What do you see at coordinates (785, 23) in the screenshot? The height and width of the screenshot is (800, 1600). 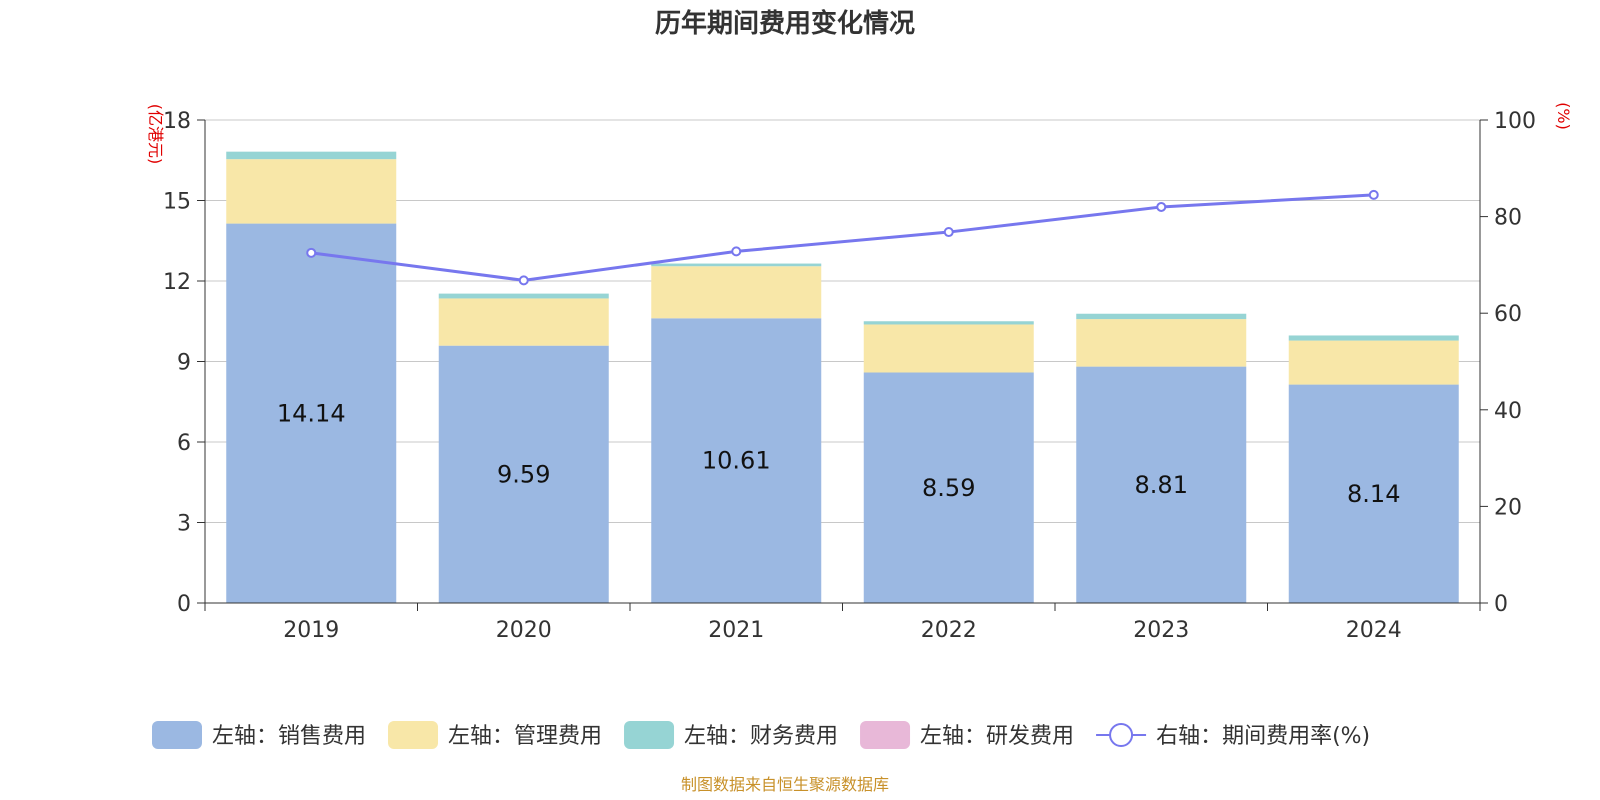 I see `chart-title: 历年期间费用变化情况` at bounding box center [785, 23].